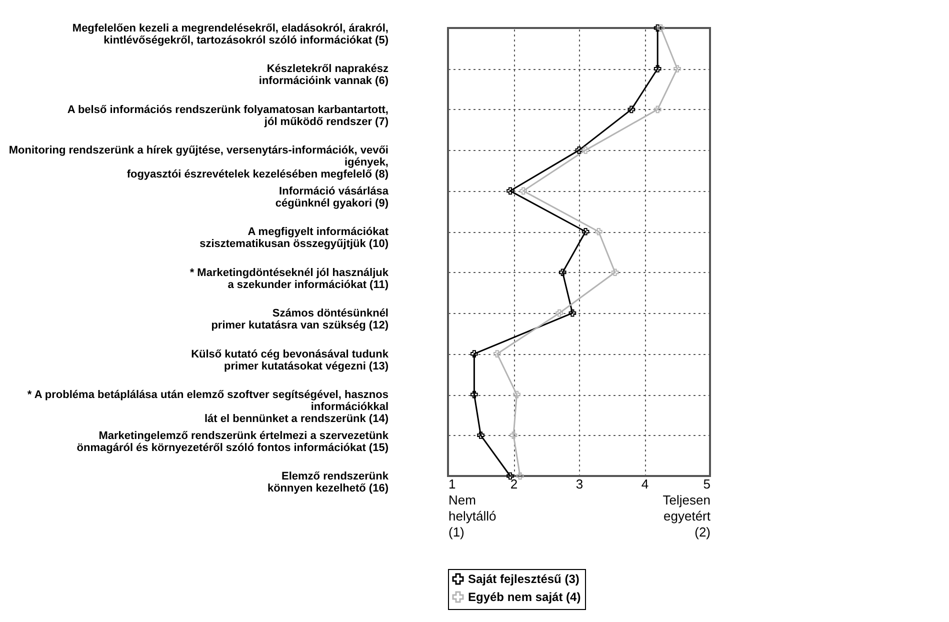 The image size is (949, 622). I want to click on y-tick-label: Készletekről naprakész információink vannak (6), so click(323, 75).